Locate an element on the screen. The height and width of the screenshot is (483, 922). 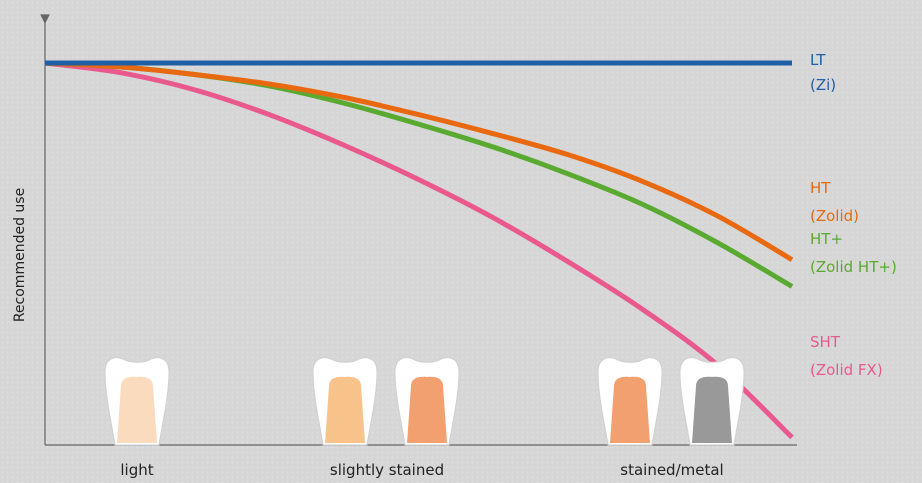
legend-sublabel-htplus: (Zolid HT+) is located at coordinates (853, 267).